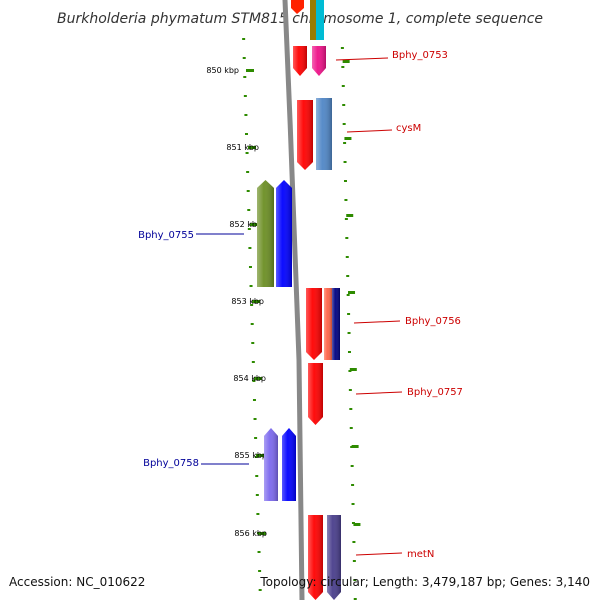 This screenshot has width=600, height=600. Describe the element at coordinates (242, 147) in the screenshot. I see `ruler-tick-label: 851 kbp` at that location.